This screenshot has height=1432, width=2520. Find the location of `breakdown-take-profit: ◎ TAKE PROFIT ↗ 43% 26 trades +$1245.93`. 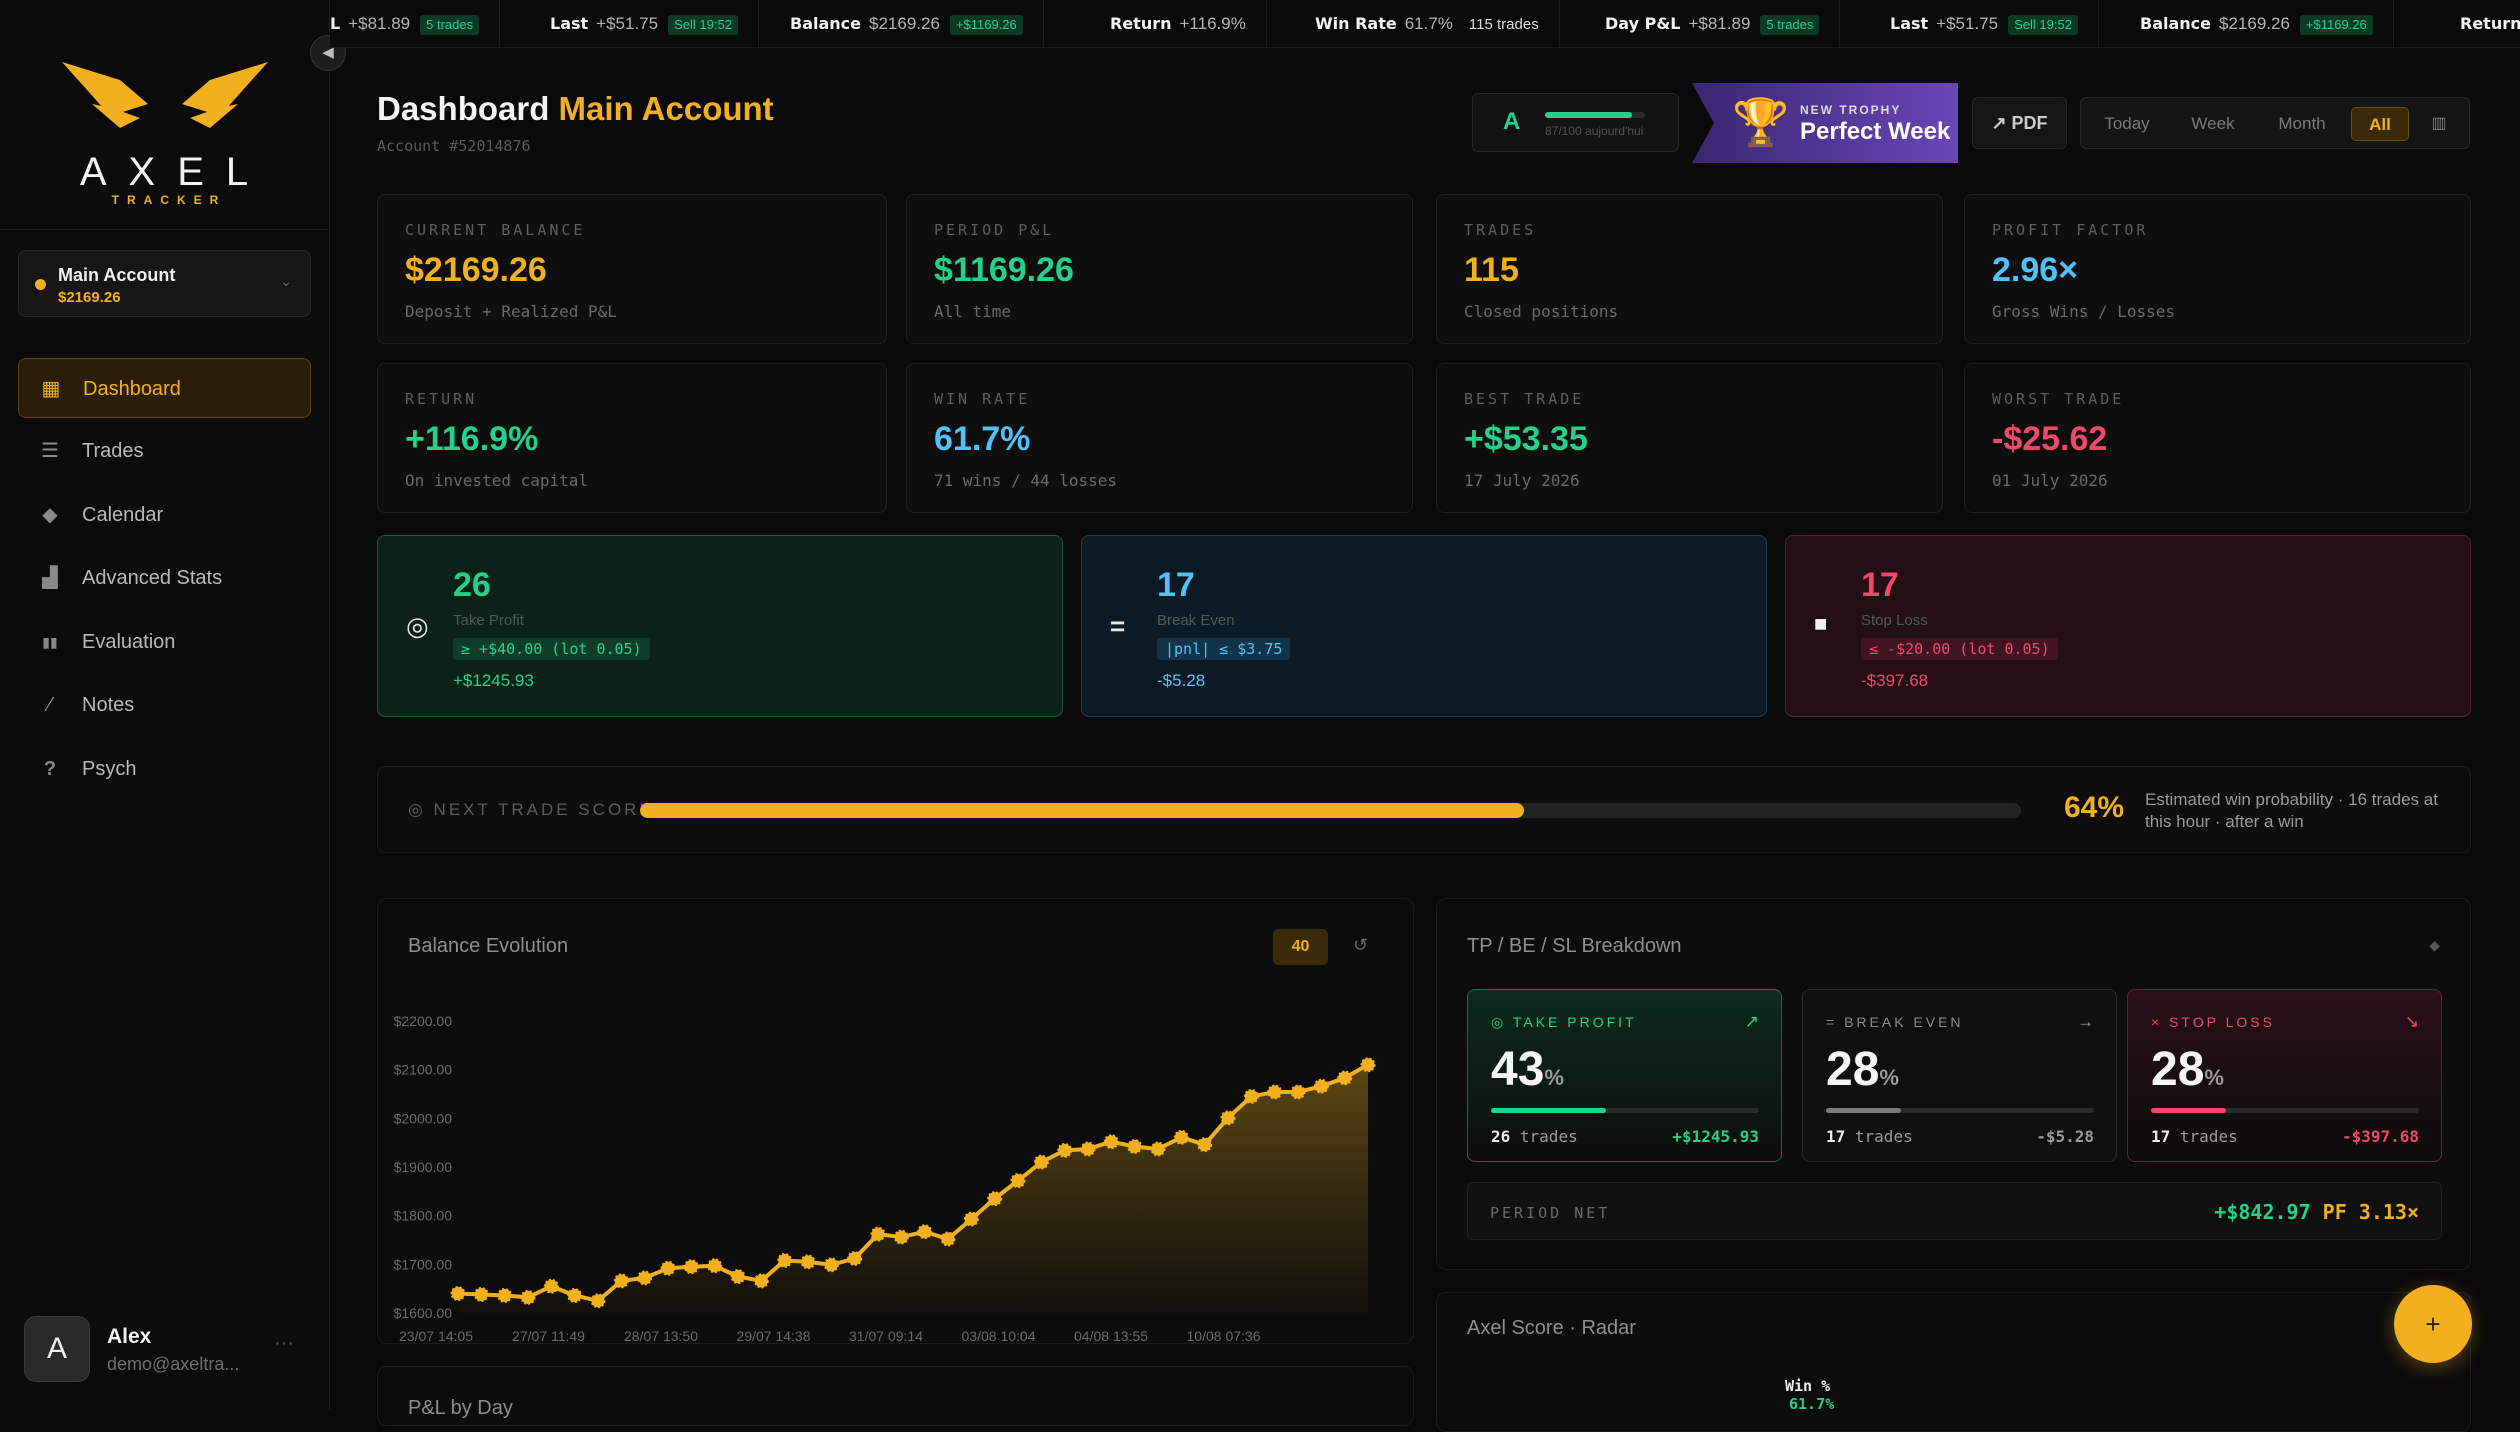

breakdown-take-profit: ◎ TAKE PROFIT ↗ 43% 26 trades +$1245.93 is located at coordinates (1624, 1075).